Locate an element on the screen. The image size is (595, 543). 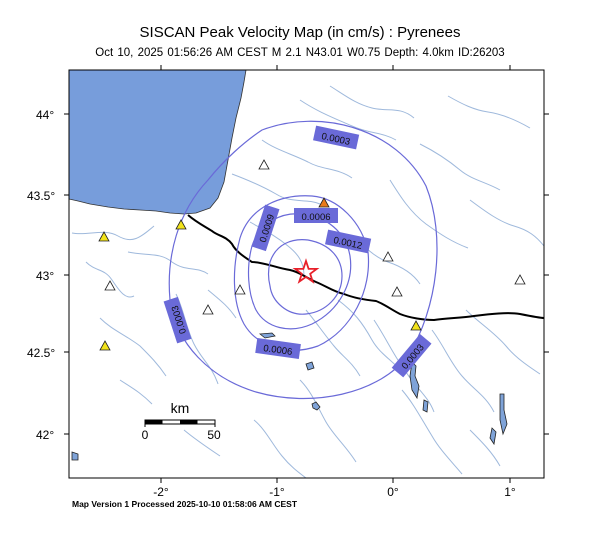
contour-0.0006 is located at coordinates (301, 273).